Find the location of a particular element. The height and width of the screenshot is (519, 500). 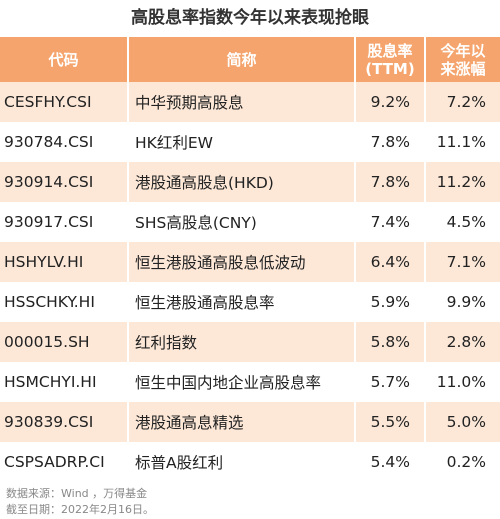

table-row: HSMCHYI.HI 恒生中国内地企业高股息率 5.7% 11.0% is located at coordinates (250, 382).